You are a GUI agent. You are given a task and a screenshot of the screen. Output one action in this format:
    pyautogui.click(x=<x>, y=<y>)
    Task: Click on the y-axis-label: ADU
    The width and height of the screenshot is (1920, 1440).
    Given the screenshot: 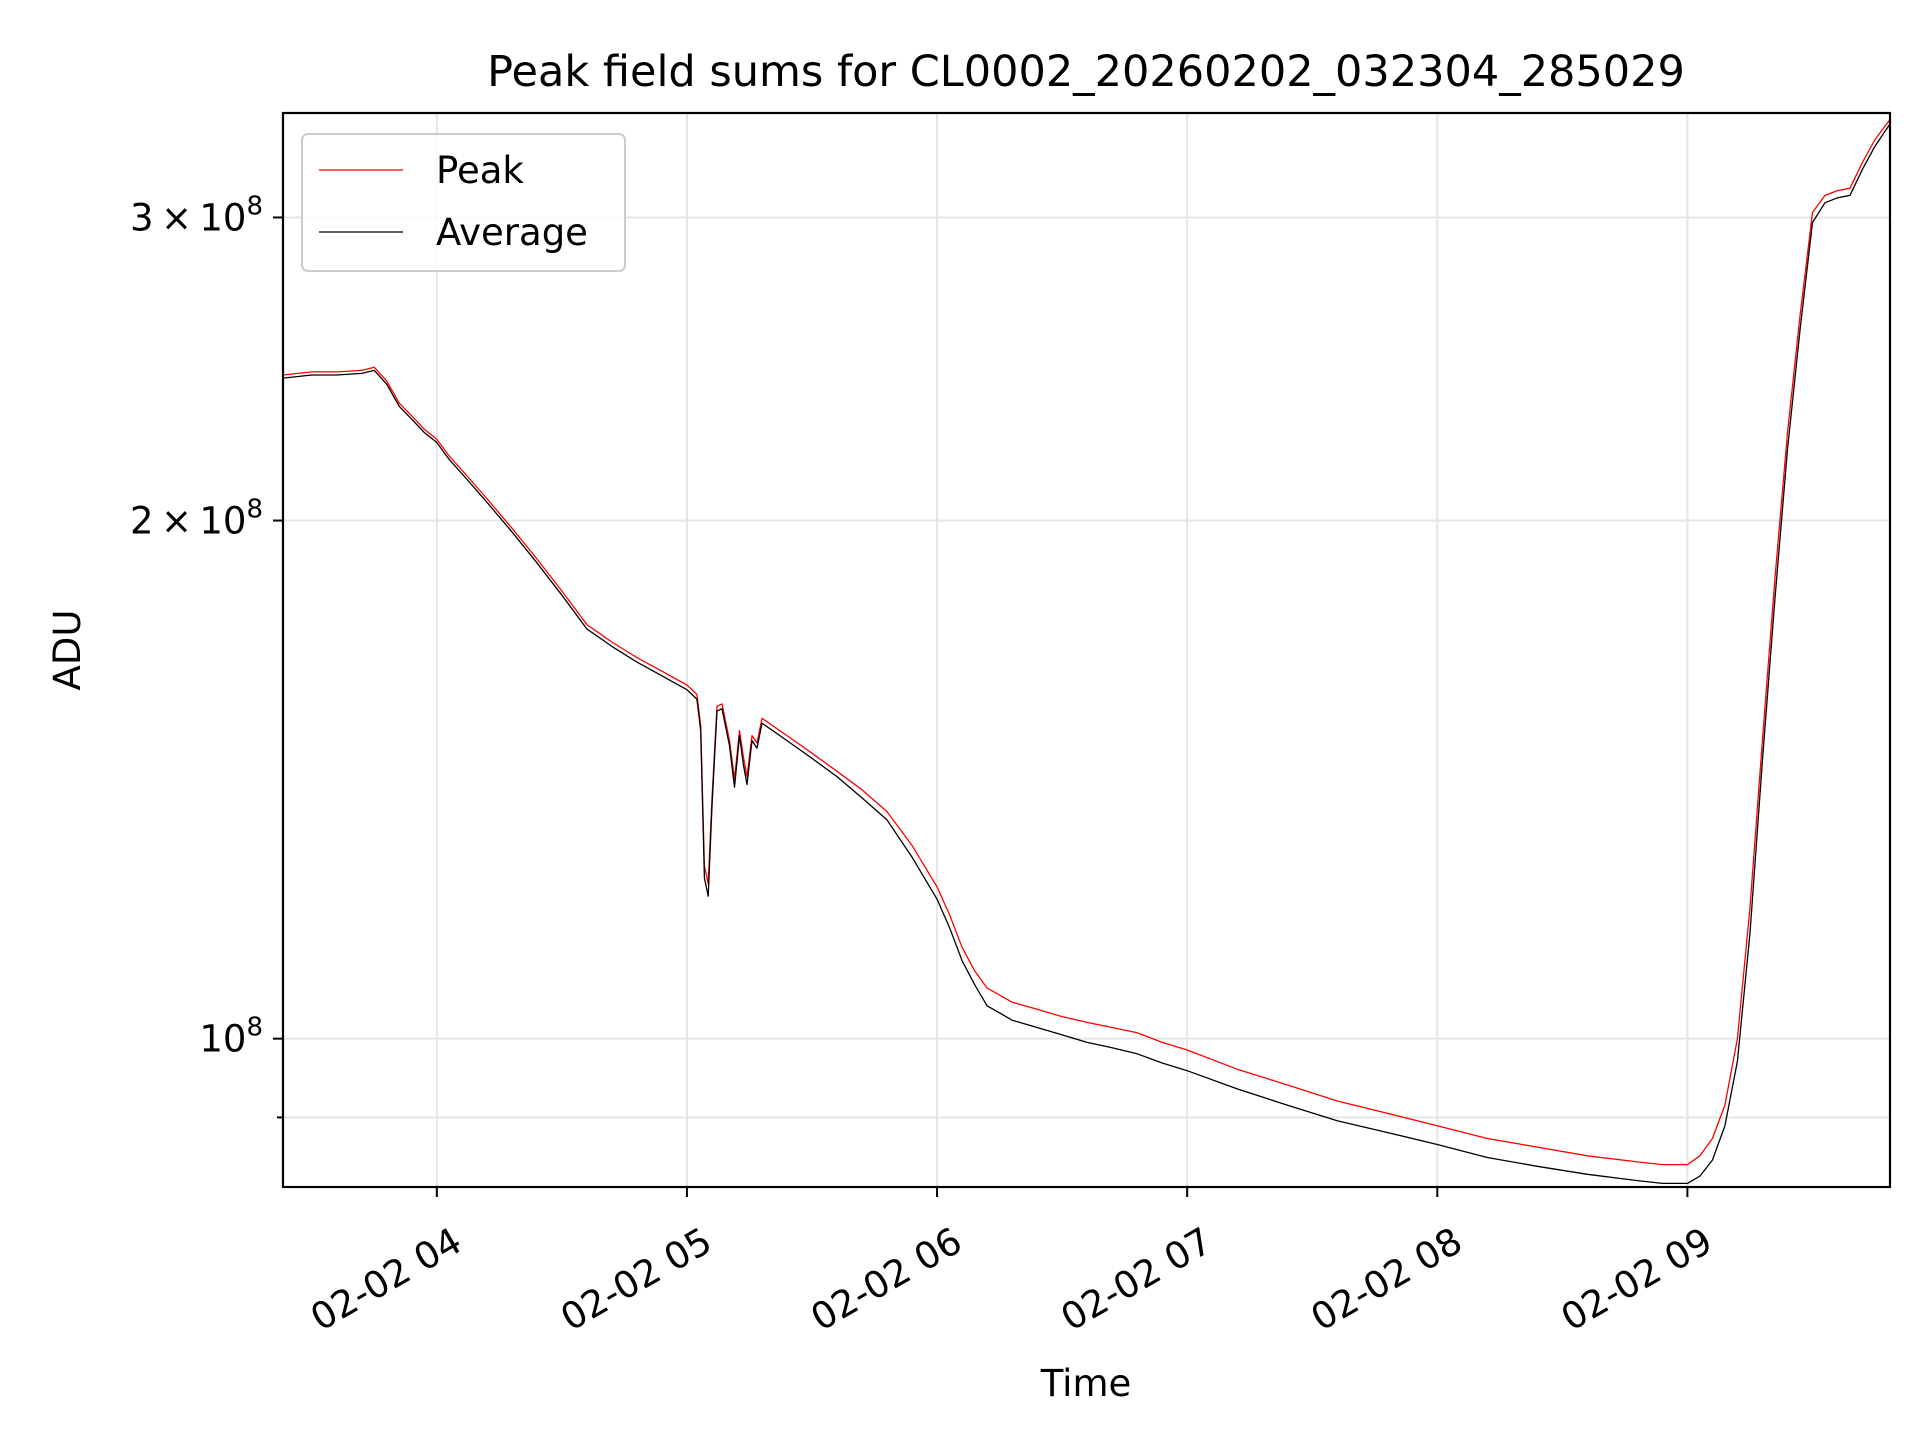 What is the action you would take?
    pyautogui.click(x=67, y=650)
    